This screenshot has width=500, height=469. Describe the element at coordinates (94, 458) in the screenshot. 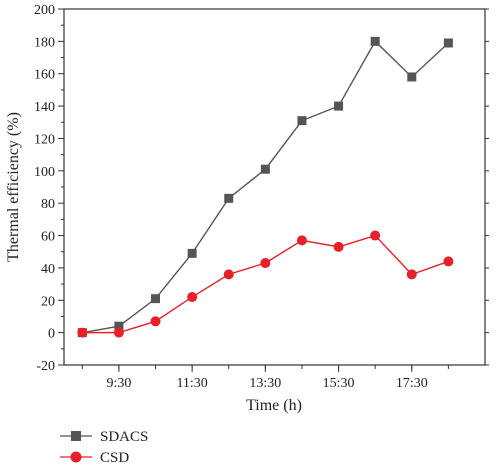

I see `legend-item-csd: CSD` at that location.